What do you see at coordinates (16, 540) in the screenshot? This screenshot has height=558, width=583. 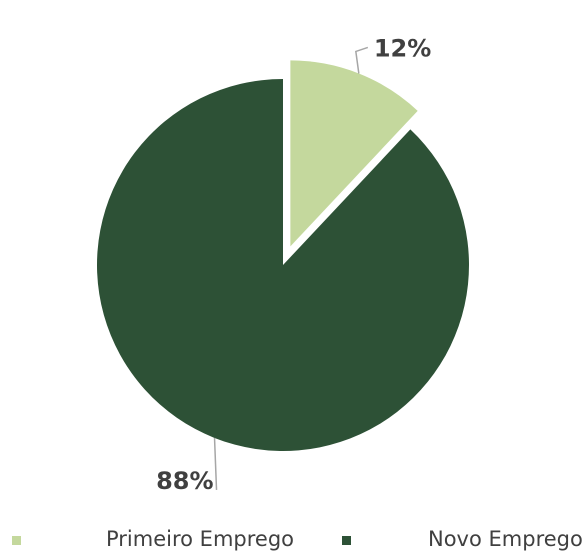 I see `legend-swatch-primeiro-emprego` at bounding box center [16, 540].